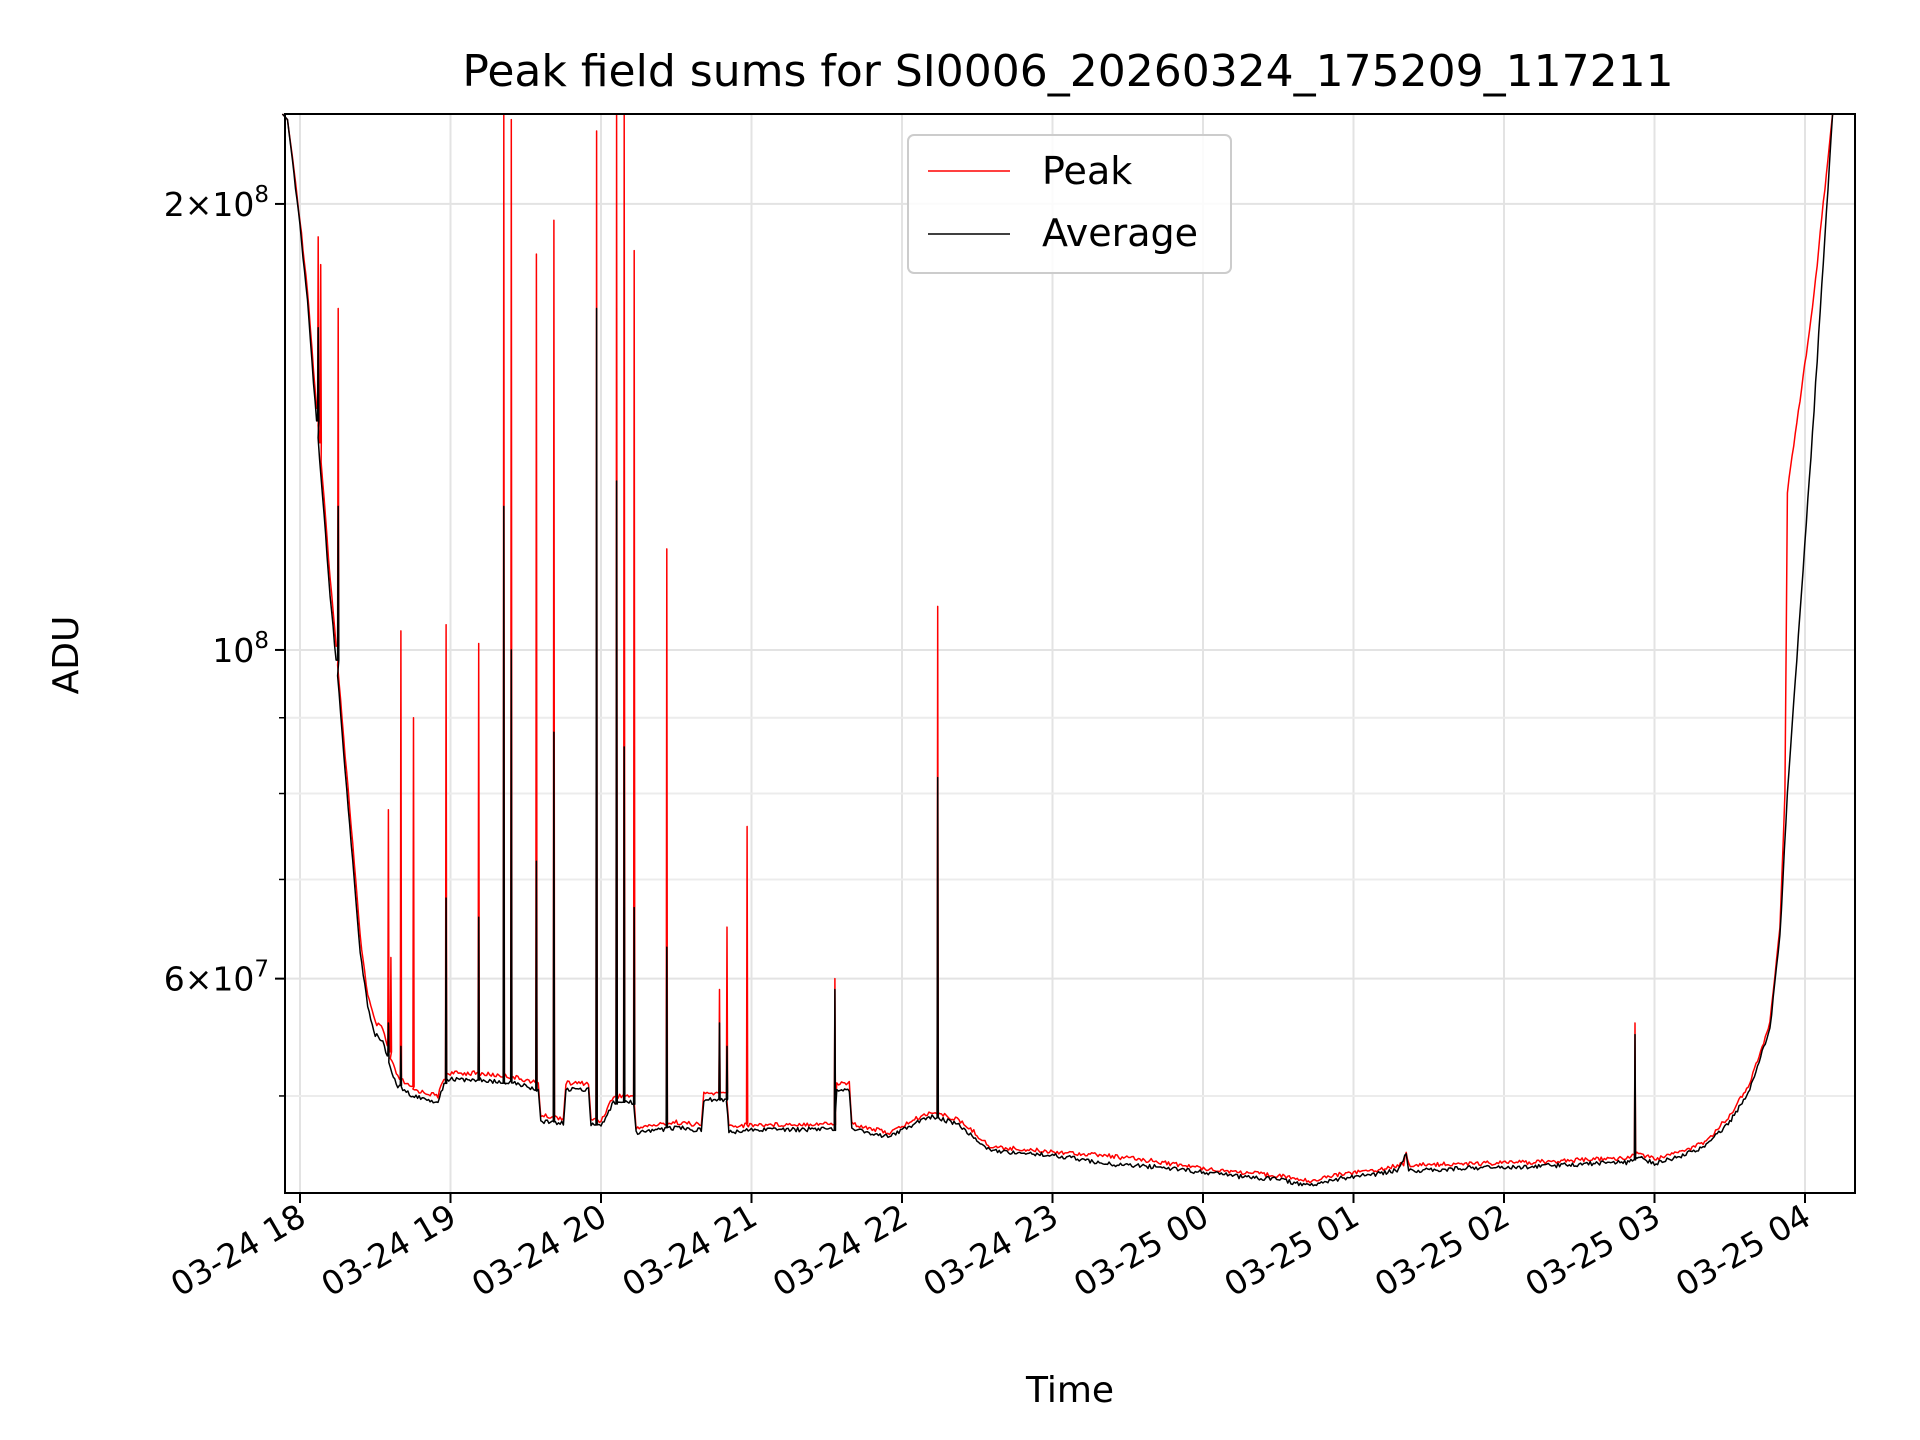 The image size is (1920, 1440). I want to click on legend-label-average: Average, so click(1120, 233).